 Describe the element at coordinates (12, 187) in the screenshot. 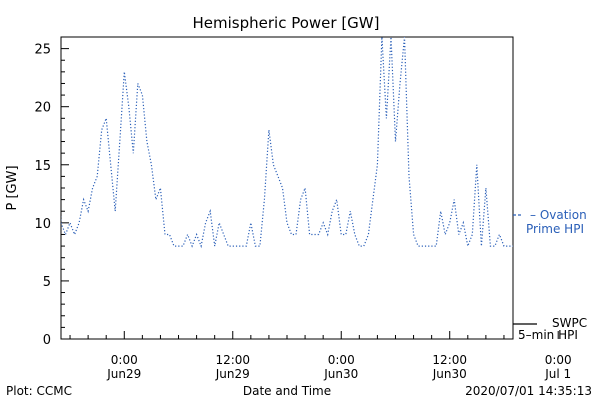

I see `y-axis-label: P [GW]` at that location.